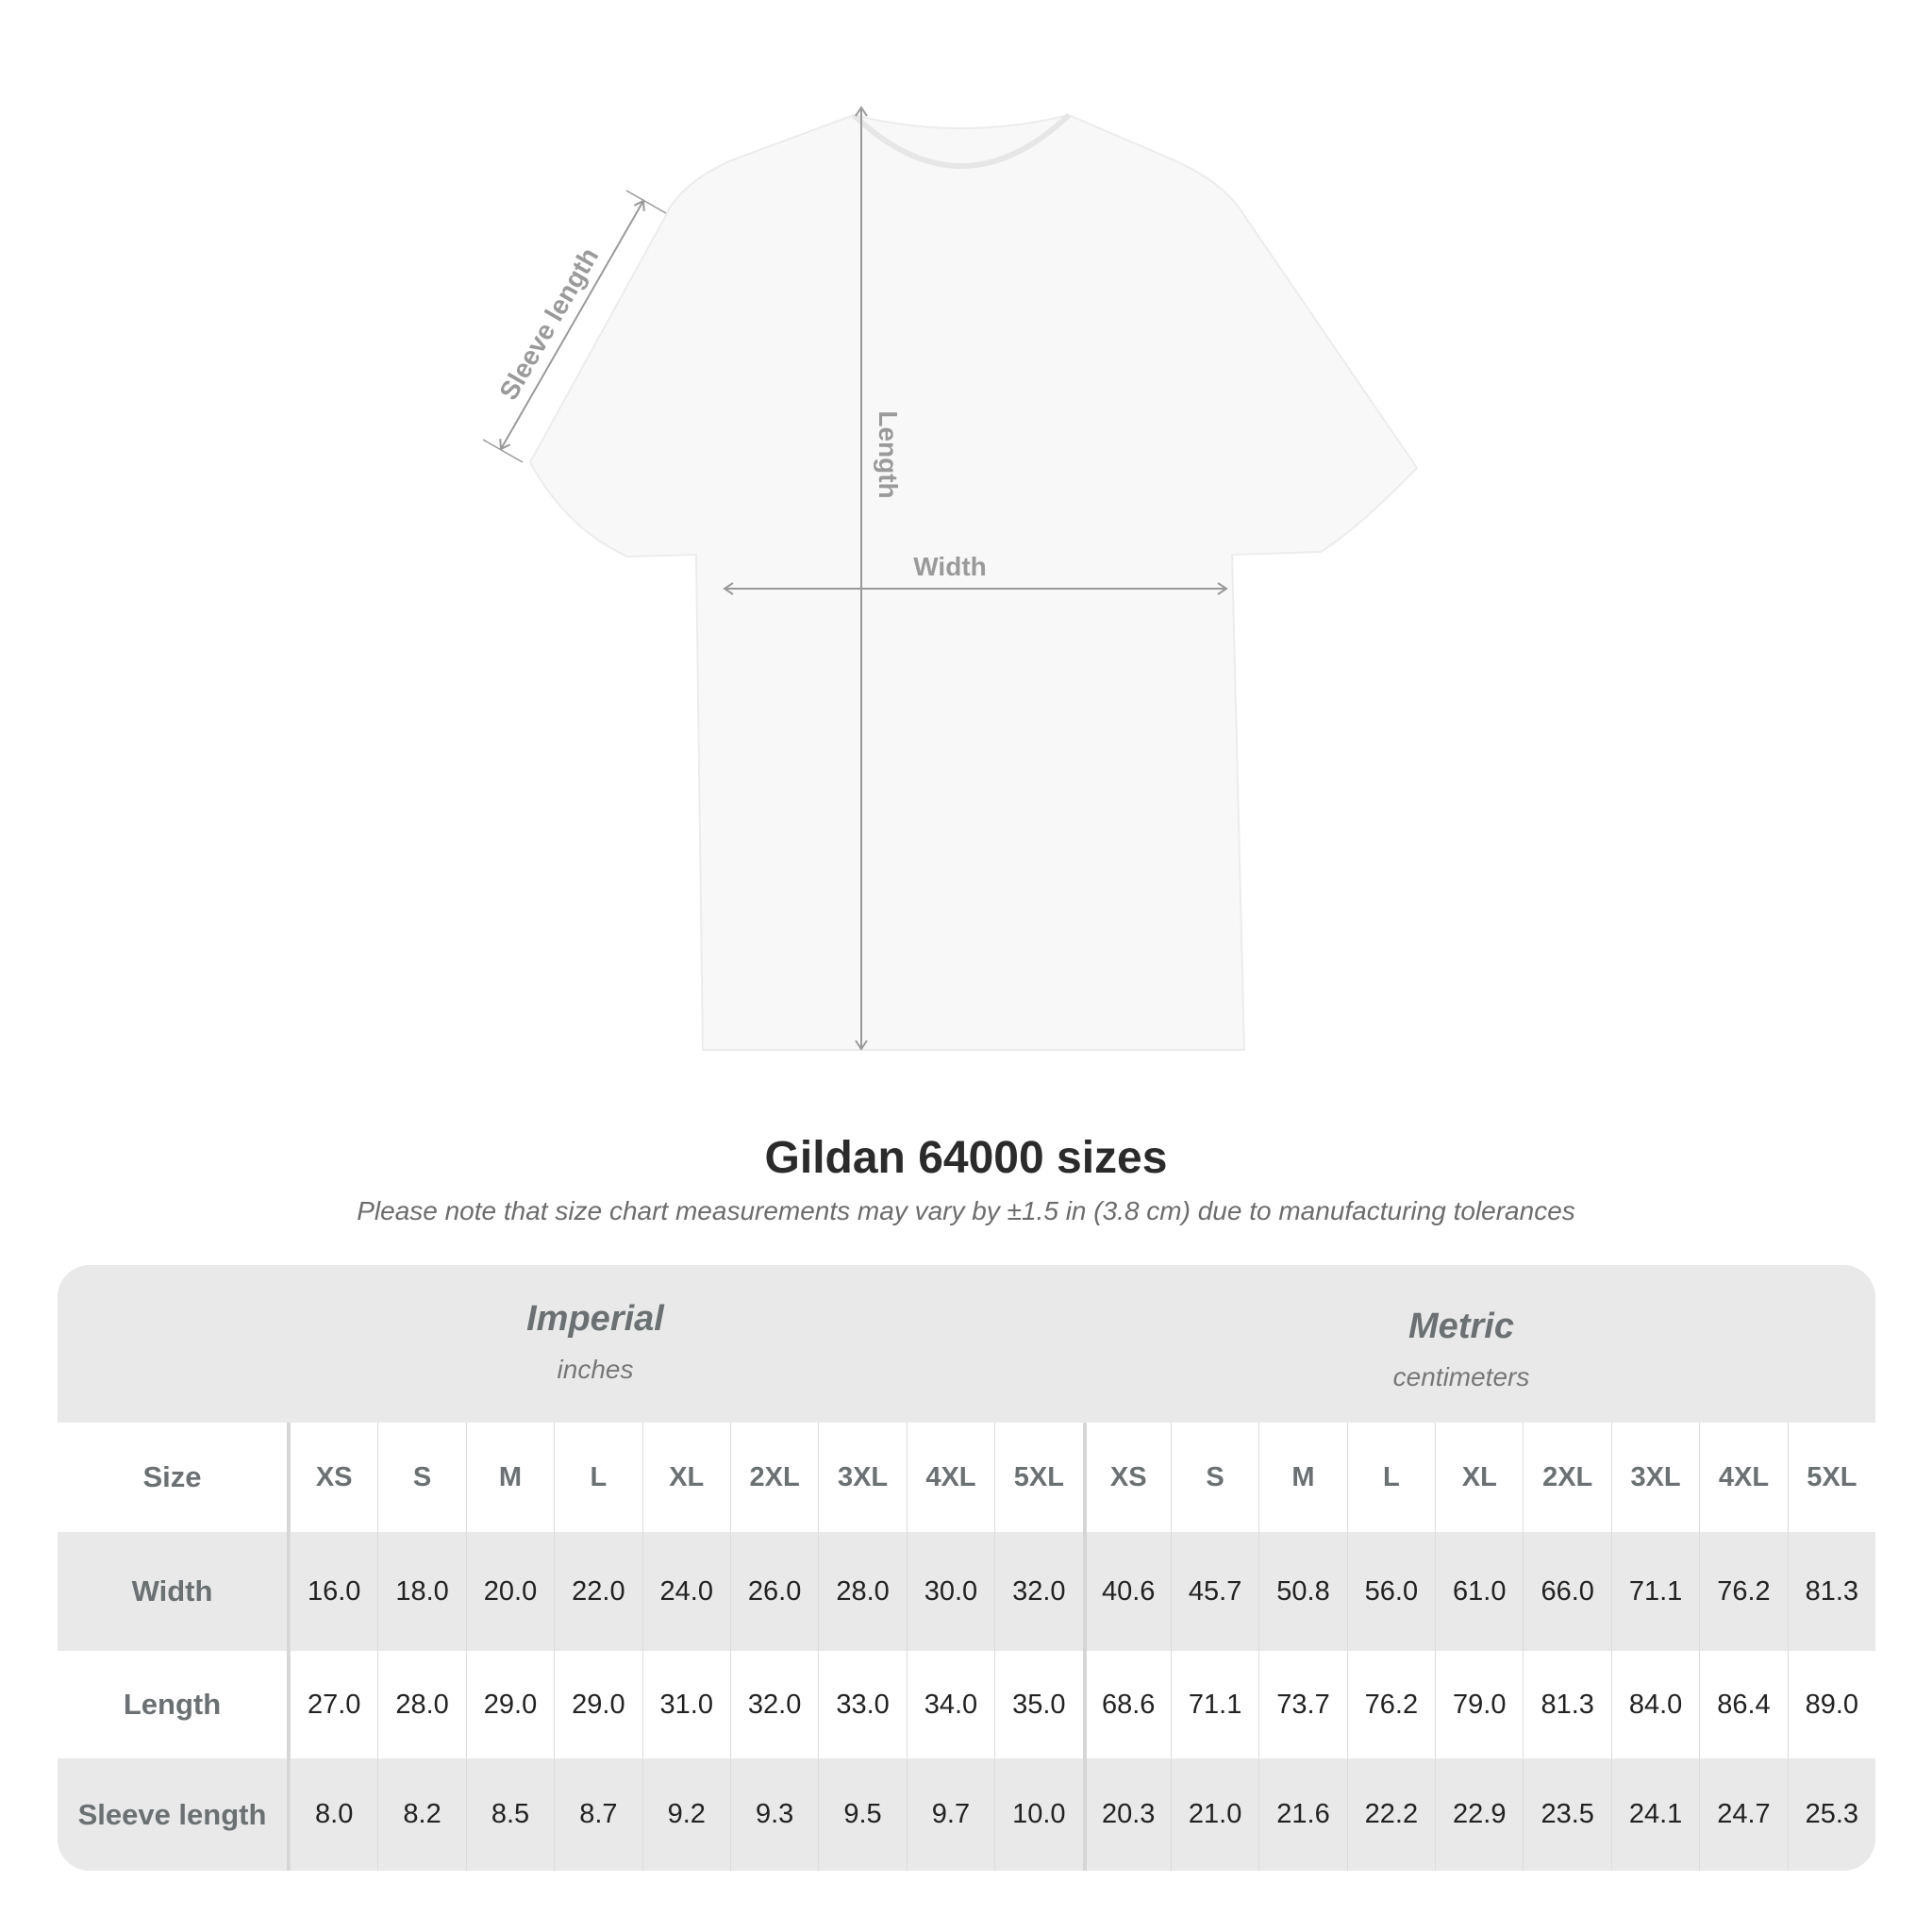 This screenshot has height=1932, width=1932. Describe the element at coordinates (1461, 1376) in the screenshot. I see `metric-unit: centimeters` at that location.